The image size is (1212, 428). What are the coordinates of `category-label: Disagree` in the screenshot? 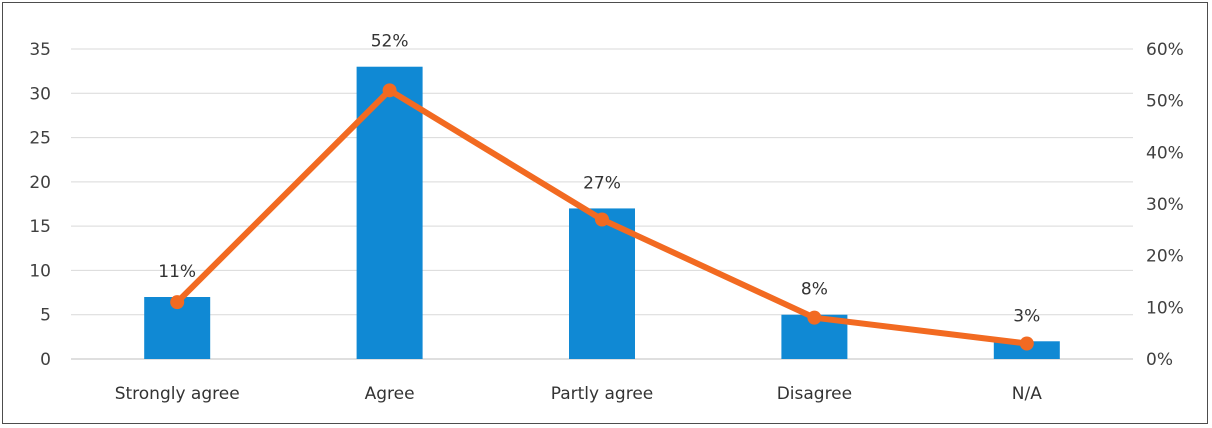 It's located at (814, 394).